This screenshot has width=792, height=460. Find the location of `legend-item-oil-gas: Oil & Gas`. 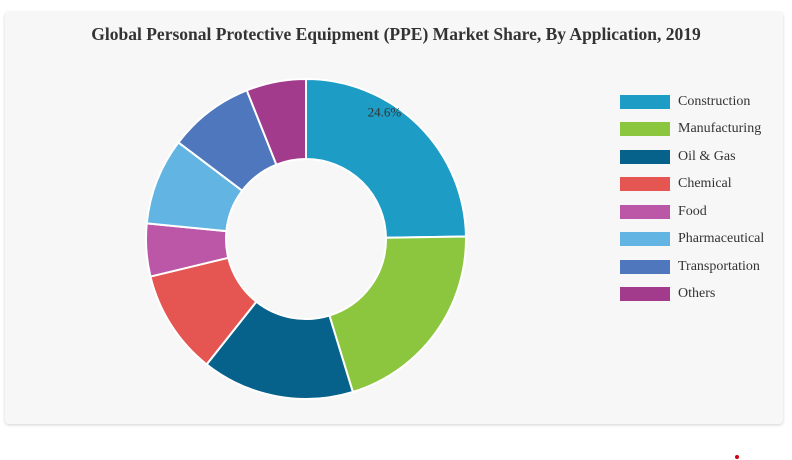

legend-item-oil-gas: Oil & Gas is located at coordinates (692, 157).